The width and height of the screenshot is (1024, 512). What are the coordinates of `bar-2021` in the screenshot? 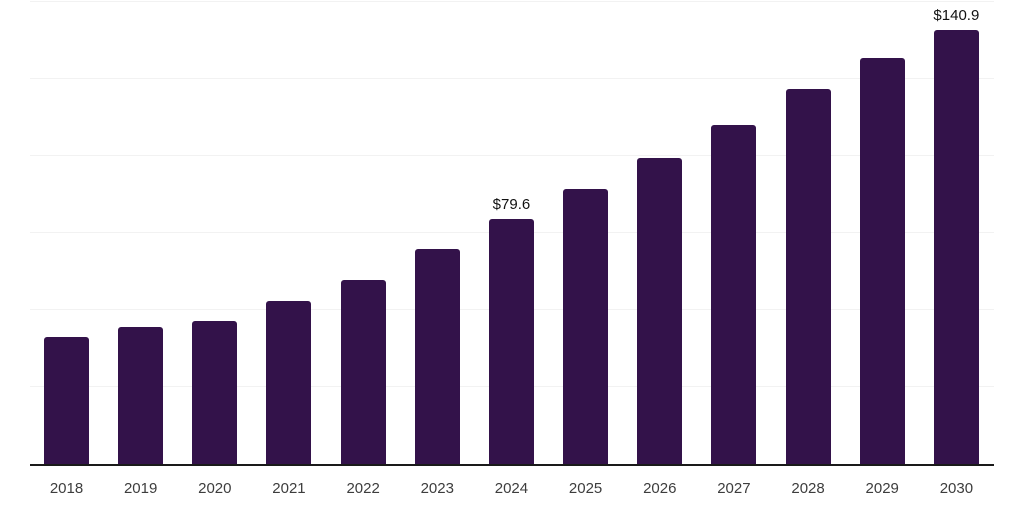 It's located at (289, 382).